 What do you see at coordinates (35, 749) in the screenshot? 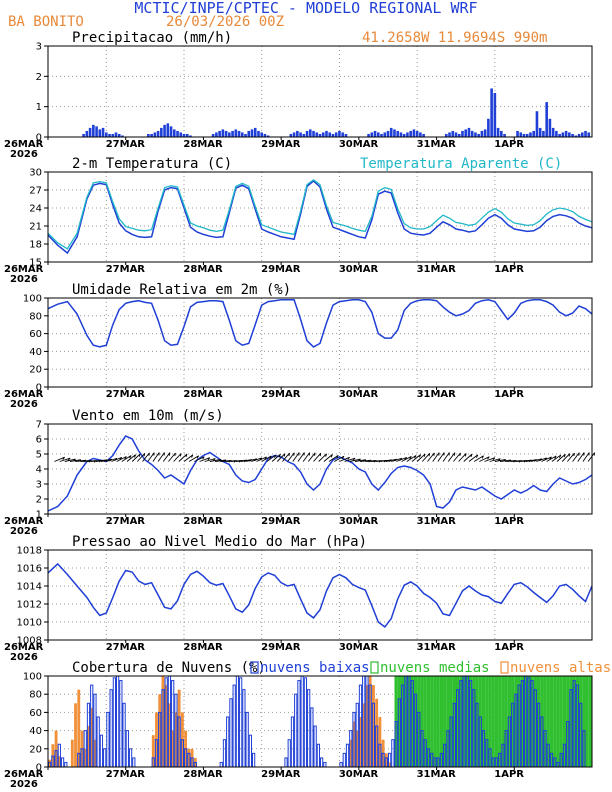
I see `y-tick-label: 20` at bounding box center [35, 749].